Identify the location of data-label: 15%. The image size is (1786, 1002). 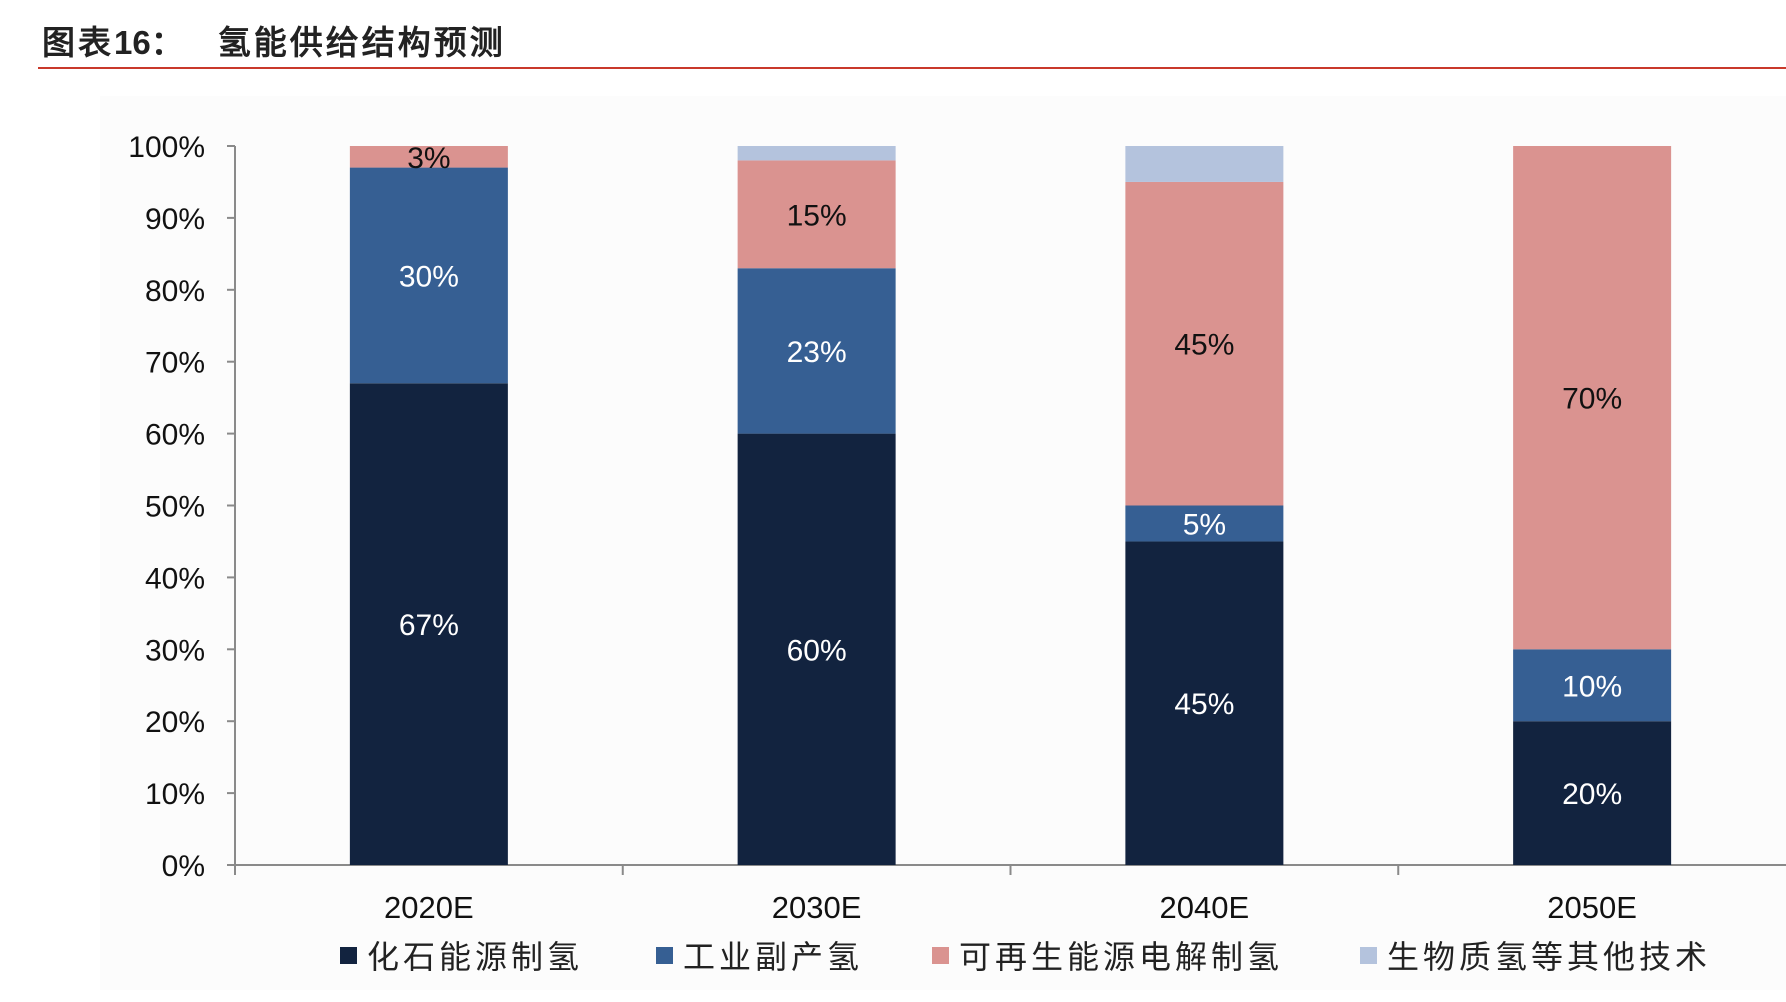
(817, 215).